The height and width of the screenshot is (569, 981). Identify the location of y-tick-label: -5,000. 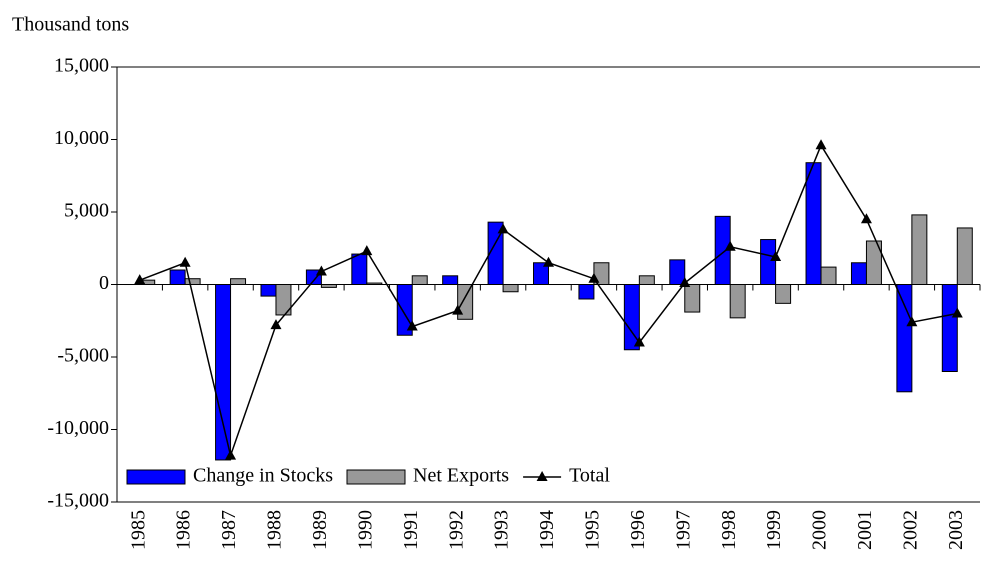
(83, 356).